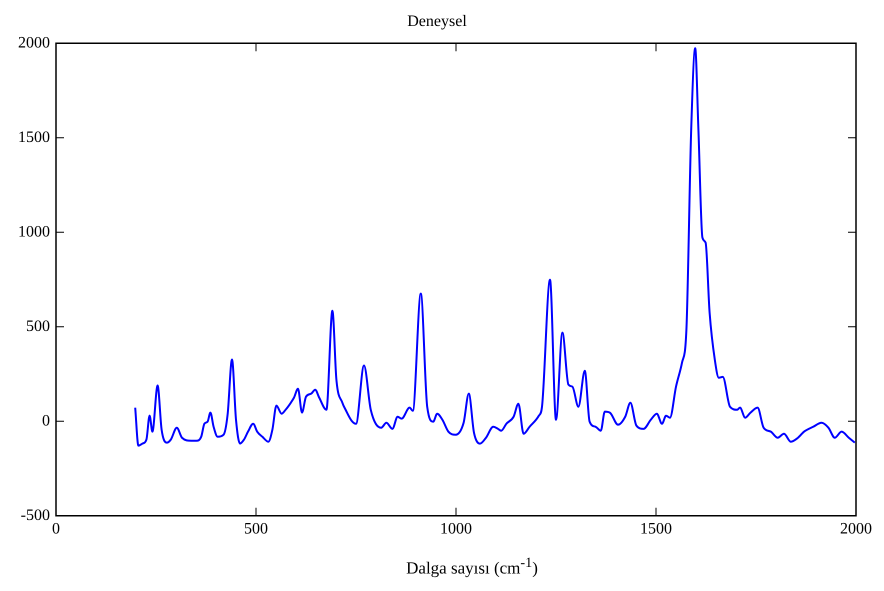 The width and height of the screenshot is (884, 591). Describe the element at coordinates (472, 567) in the screenshot. I see `x-axis-title: Dalga sayısı (cm$^{-1}$)` at that location.